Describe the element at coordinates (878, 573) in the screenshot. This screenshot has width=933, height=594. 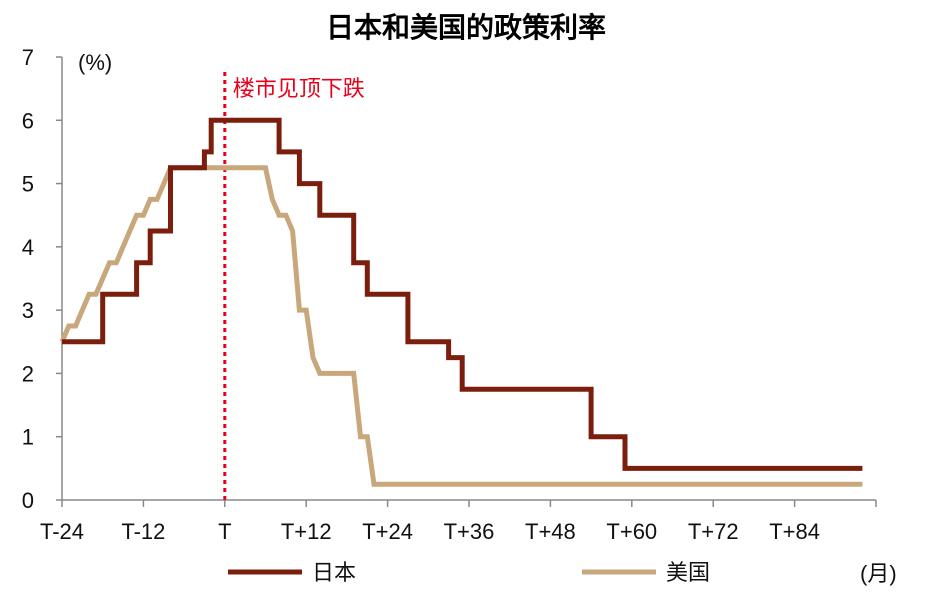
I see `x-unit-label: (月)` at that location.